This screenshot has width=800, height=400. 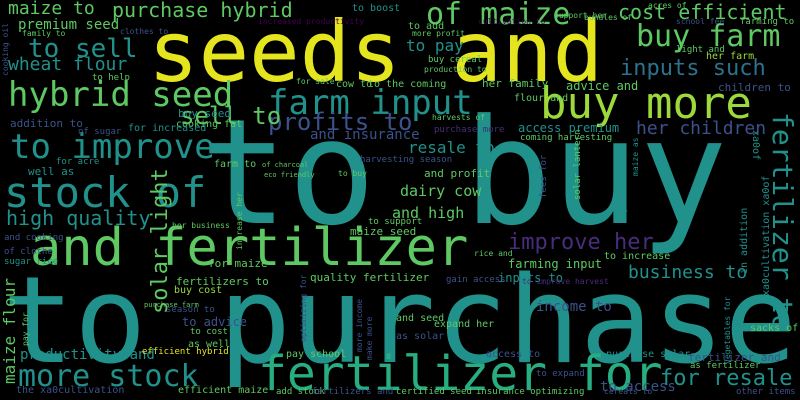 I want to click on word-well-as: well as, so click(x=51, y=171).